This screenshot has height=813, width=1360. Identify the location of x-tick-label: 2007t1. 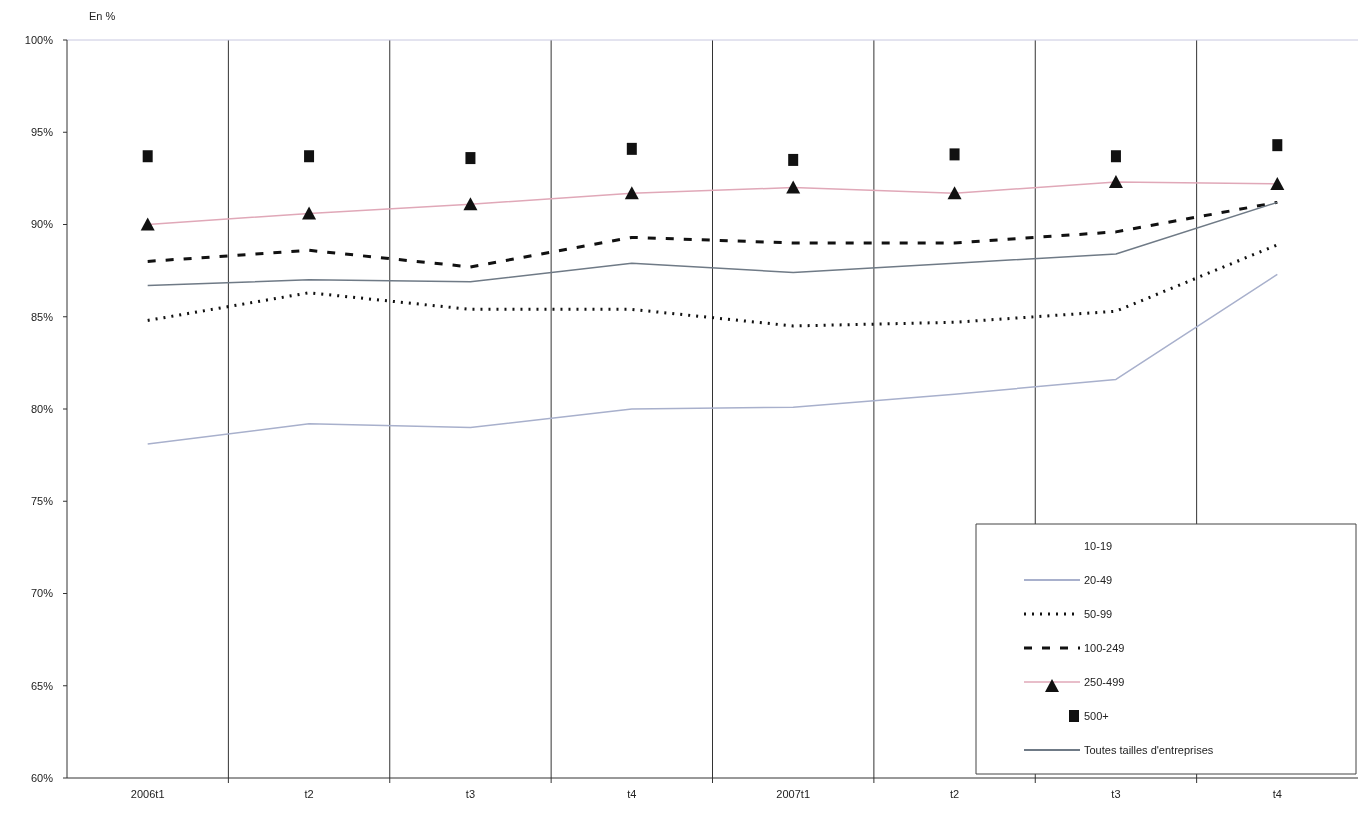
(793, 794).